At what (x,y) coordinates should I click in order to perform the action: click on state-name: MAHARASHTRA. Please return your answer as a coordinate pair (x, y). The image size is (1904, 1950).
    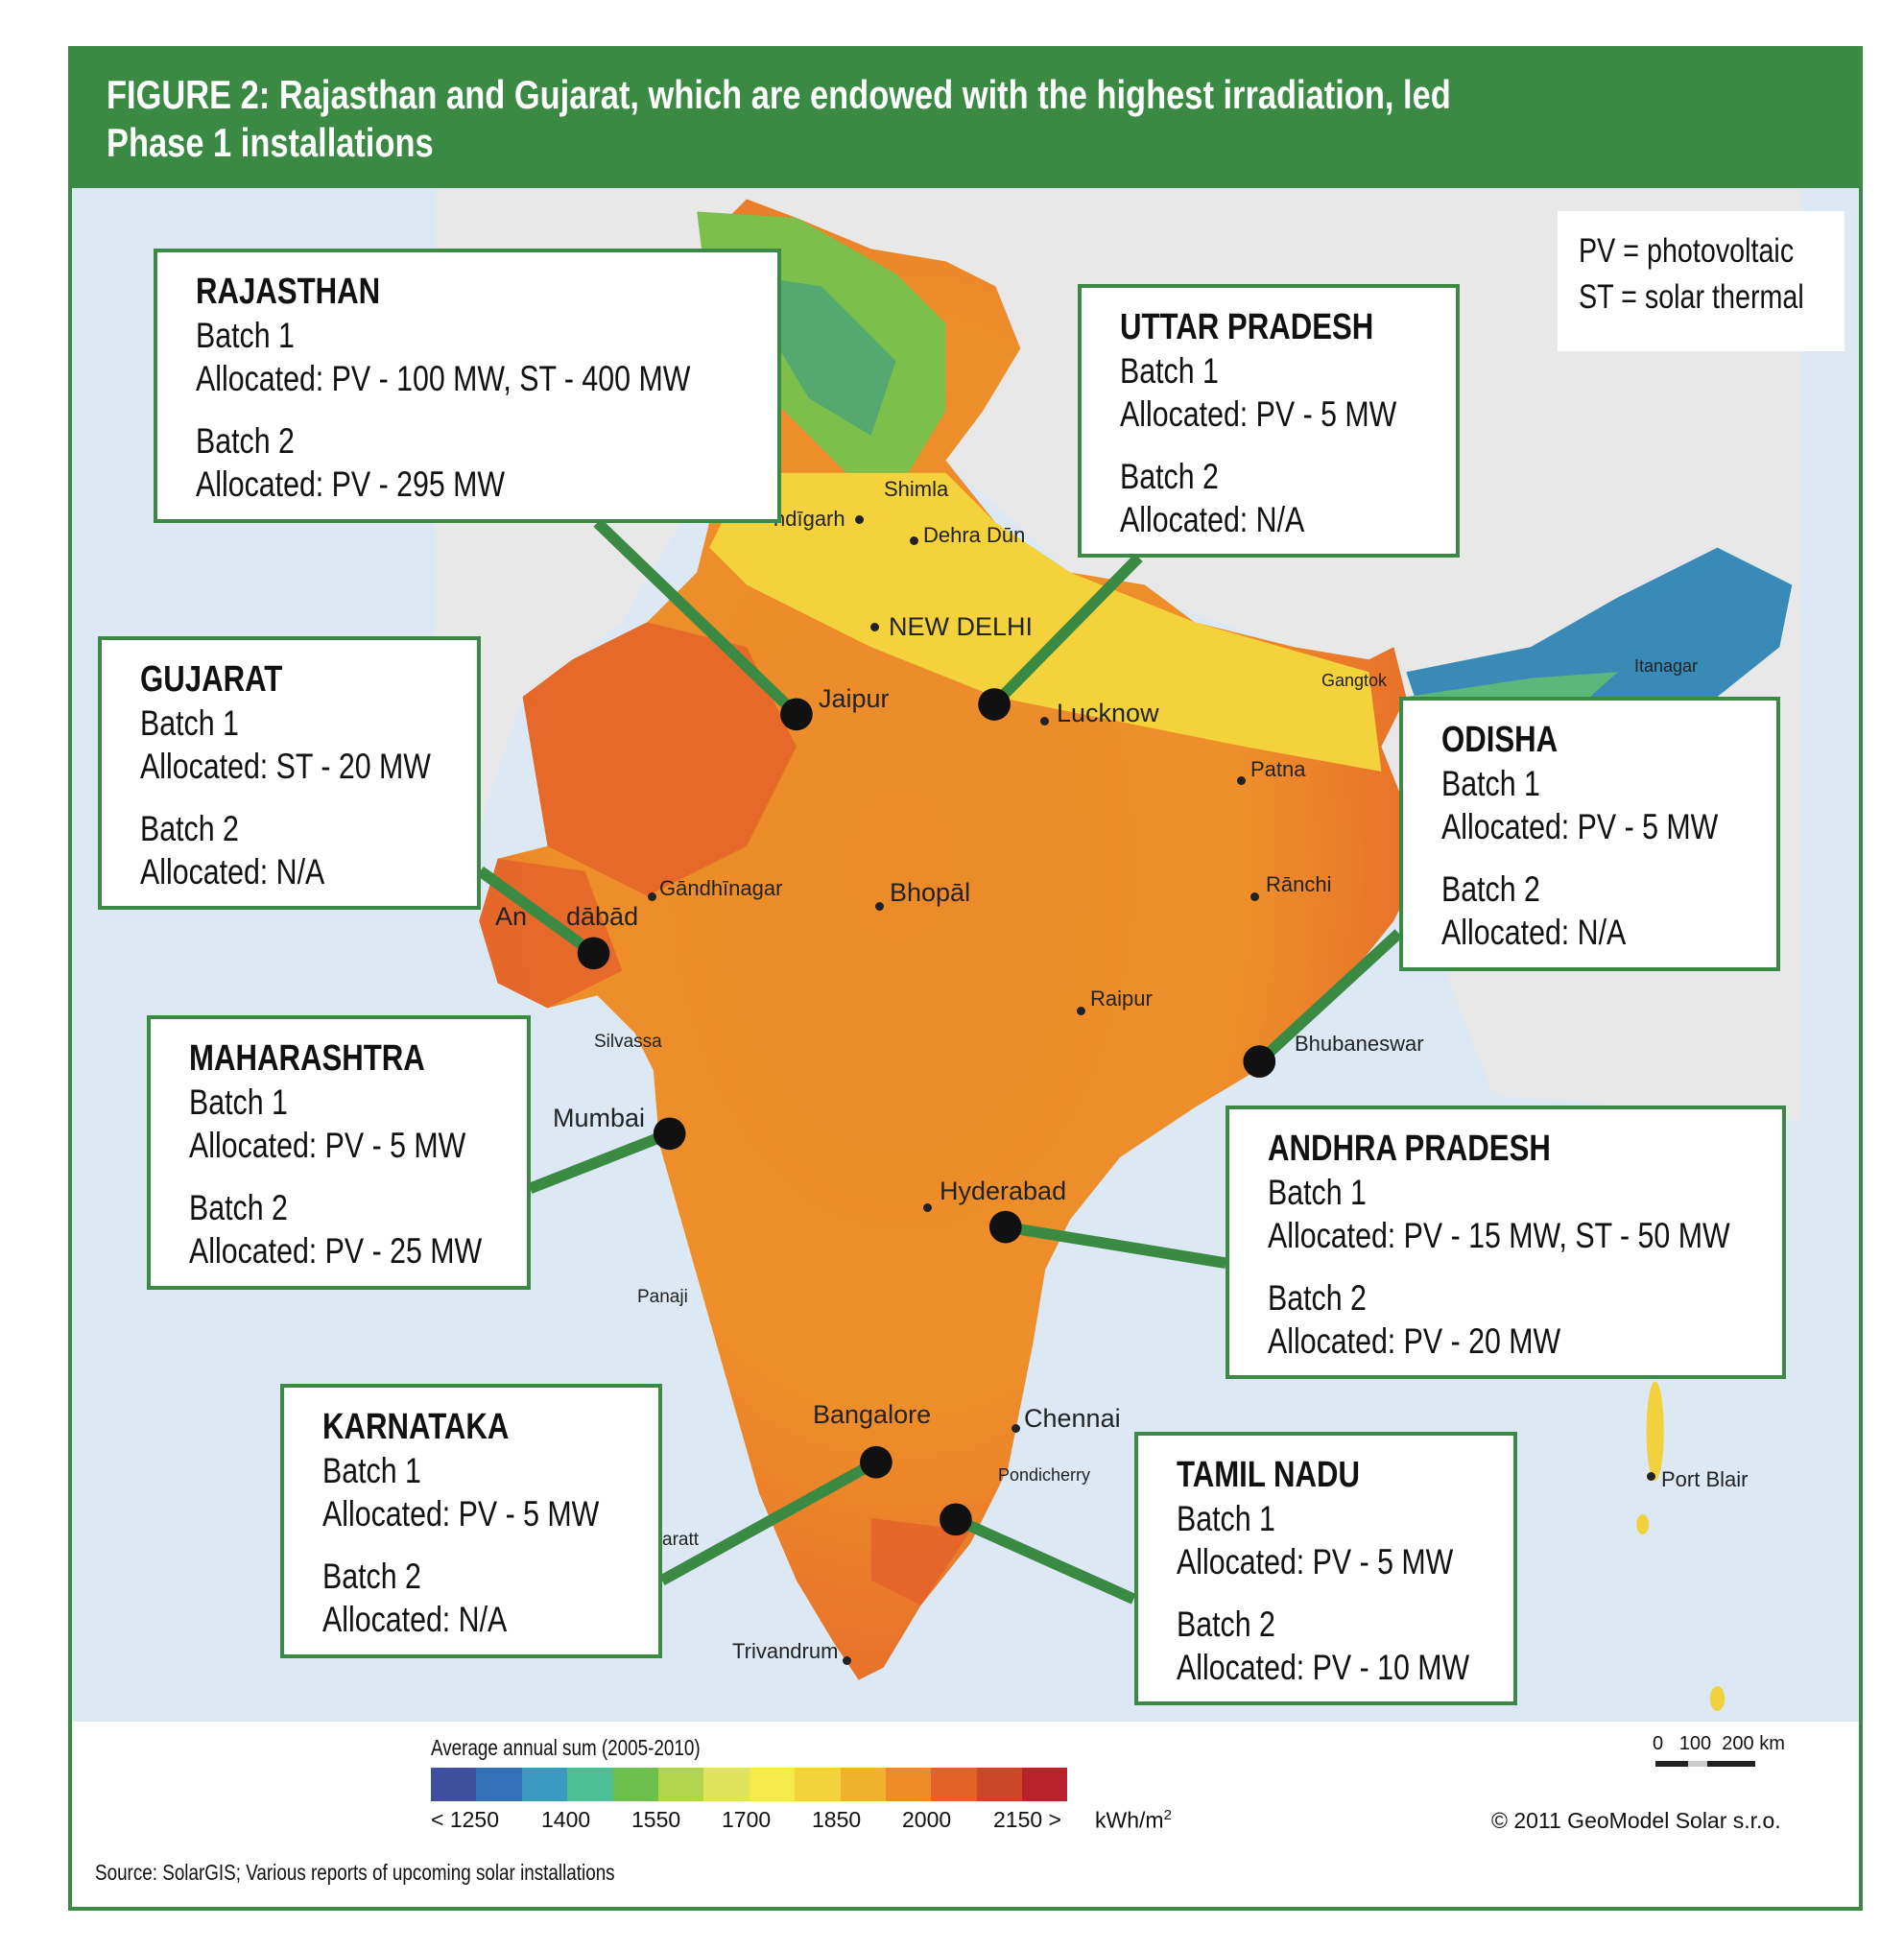
    Looking at the image, I should click on (307, 1058).